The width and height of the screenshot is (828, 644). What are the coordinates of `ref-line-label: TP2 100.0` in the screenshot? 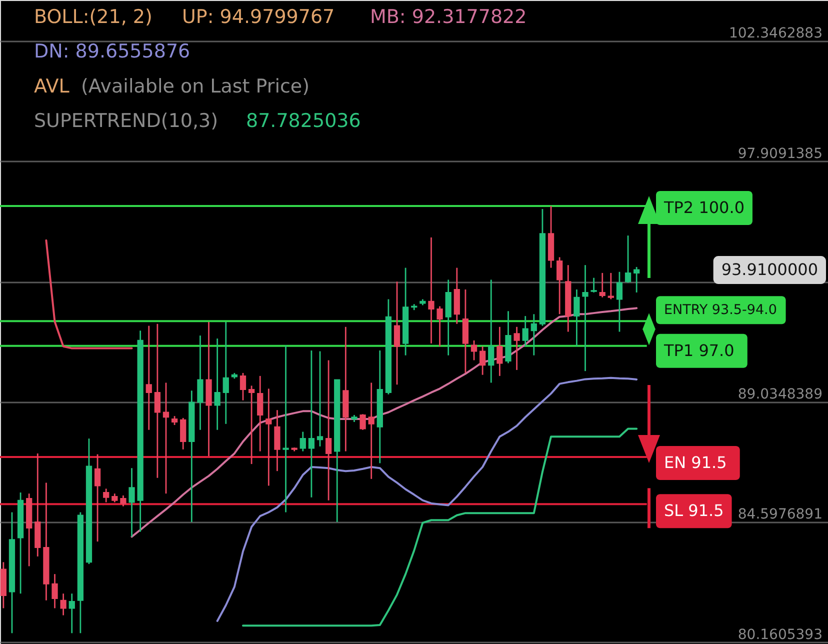 It's located at (703, 207).